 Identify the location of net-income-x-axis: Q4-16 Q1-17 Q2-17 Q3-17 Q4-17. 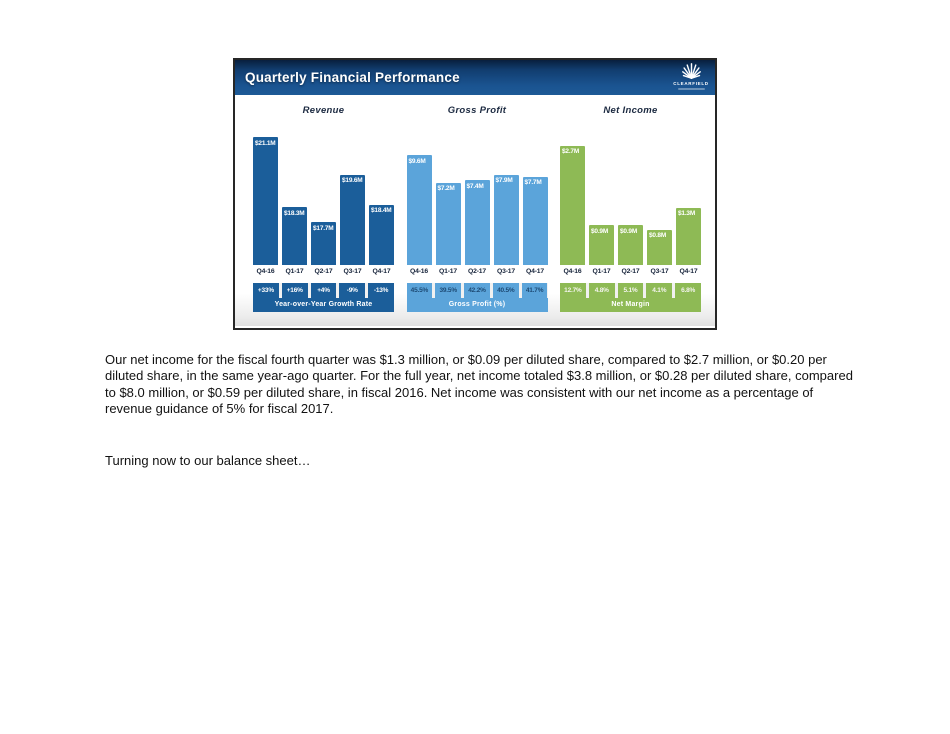
(630, 272).